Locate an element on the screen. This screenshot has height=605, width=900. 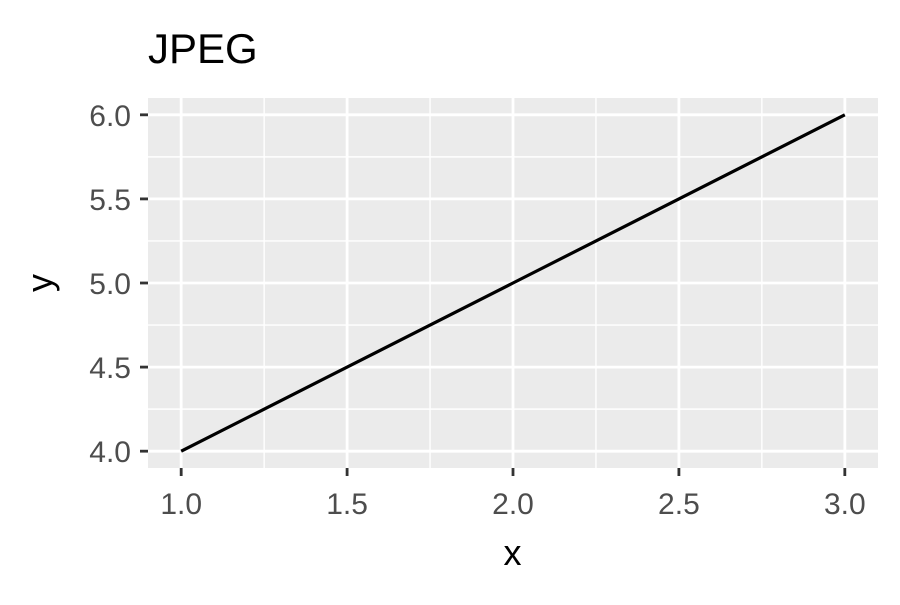
x-tick-label: 1.0 is located at coordinates (181, 504).